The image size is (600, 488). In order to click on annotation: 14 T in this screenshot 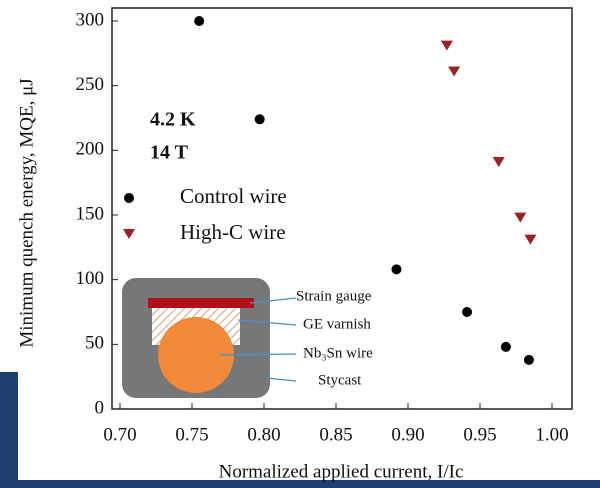, I will do `click(169, 153)`.